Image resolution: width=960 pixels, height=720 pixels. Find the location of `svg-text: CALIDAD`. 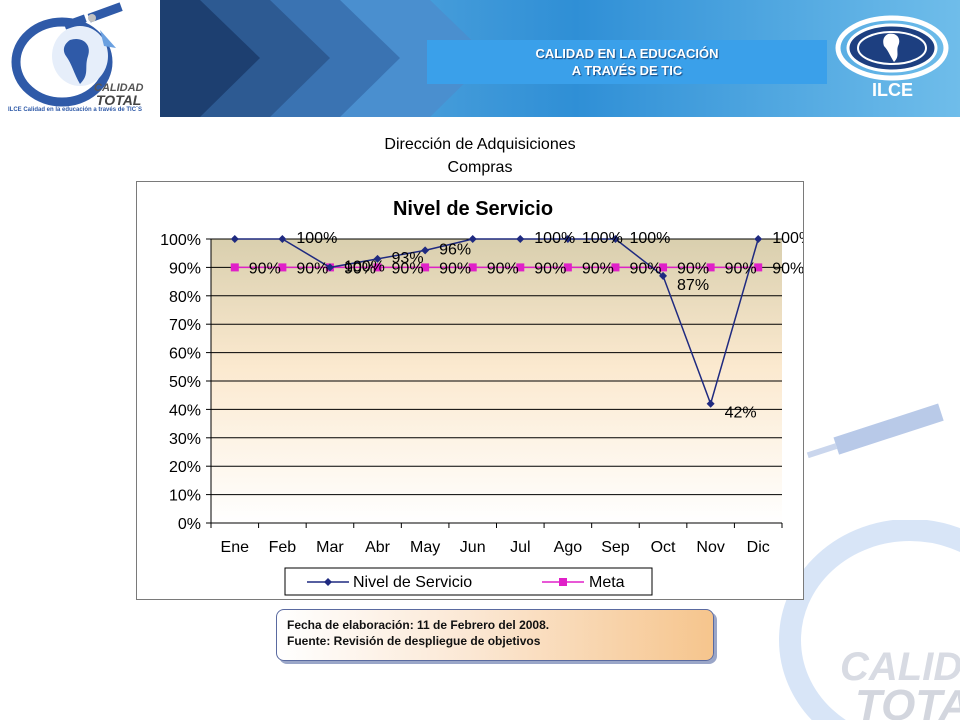

svg-text: CALIDAD is located at coordinates (900, 667).